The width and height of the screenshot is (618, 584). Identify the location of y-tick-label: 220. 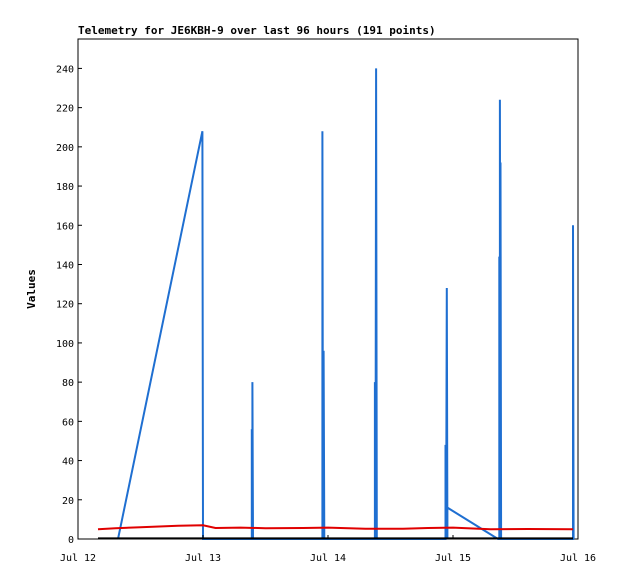
(65, 109).